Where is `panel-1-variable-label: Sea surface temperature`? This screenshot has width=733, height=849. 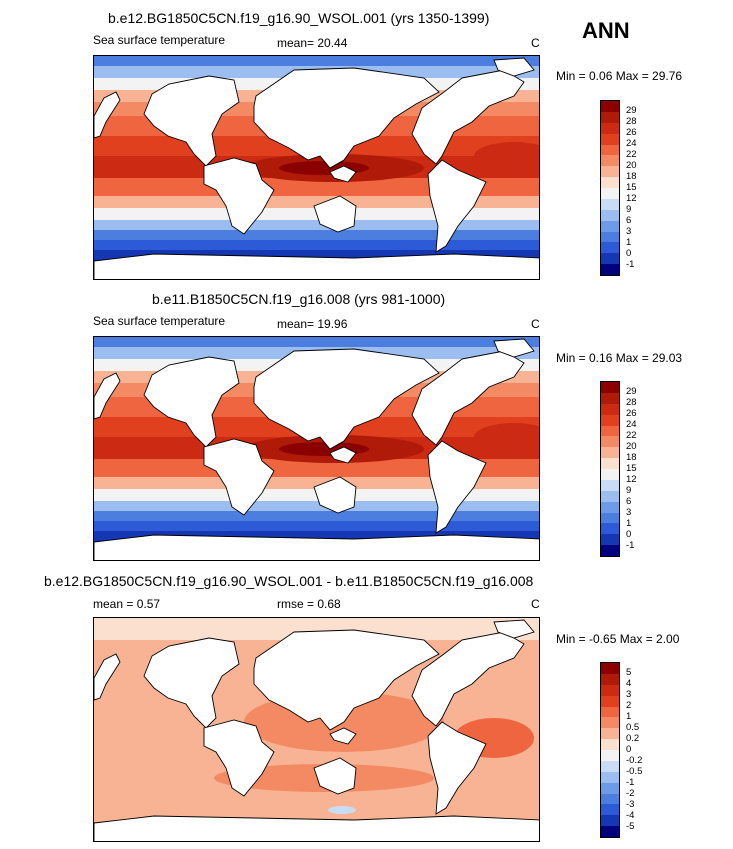 panel-1-variable-label: Sea surface temperature is located at coordinates (159, 40).